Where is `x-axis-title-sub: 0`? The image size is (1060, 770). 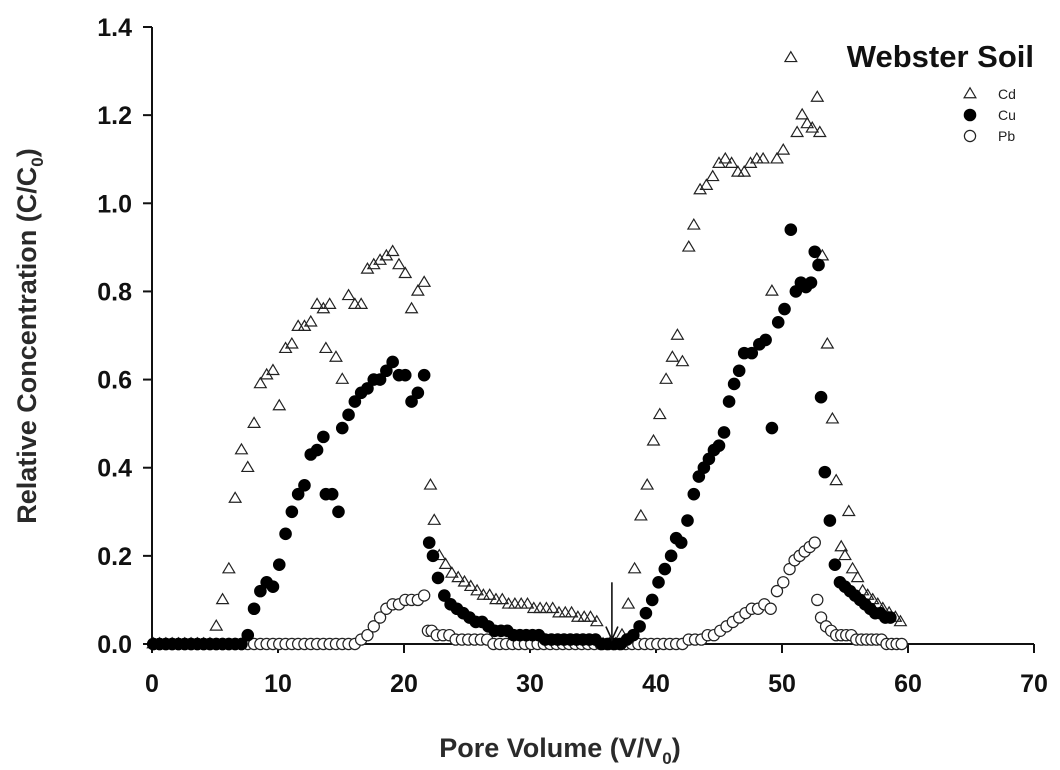
x-axis-title-sub: 0 is located at coordinates (666, 758).